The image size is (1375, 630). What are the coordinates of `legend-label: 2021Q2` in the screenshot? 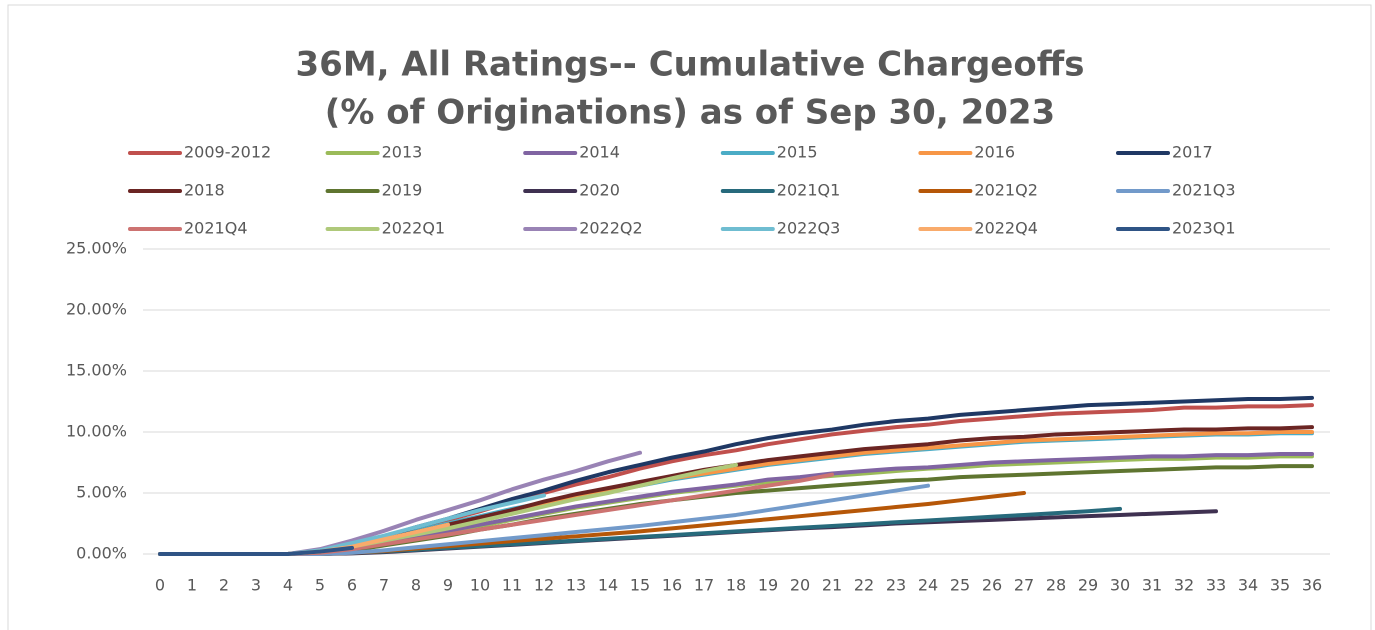 It's located at (1006, 190).